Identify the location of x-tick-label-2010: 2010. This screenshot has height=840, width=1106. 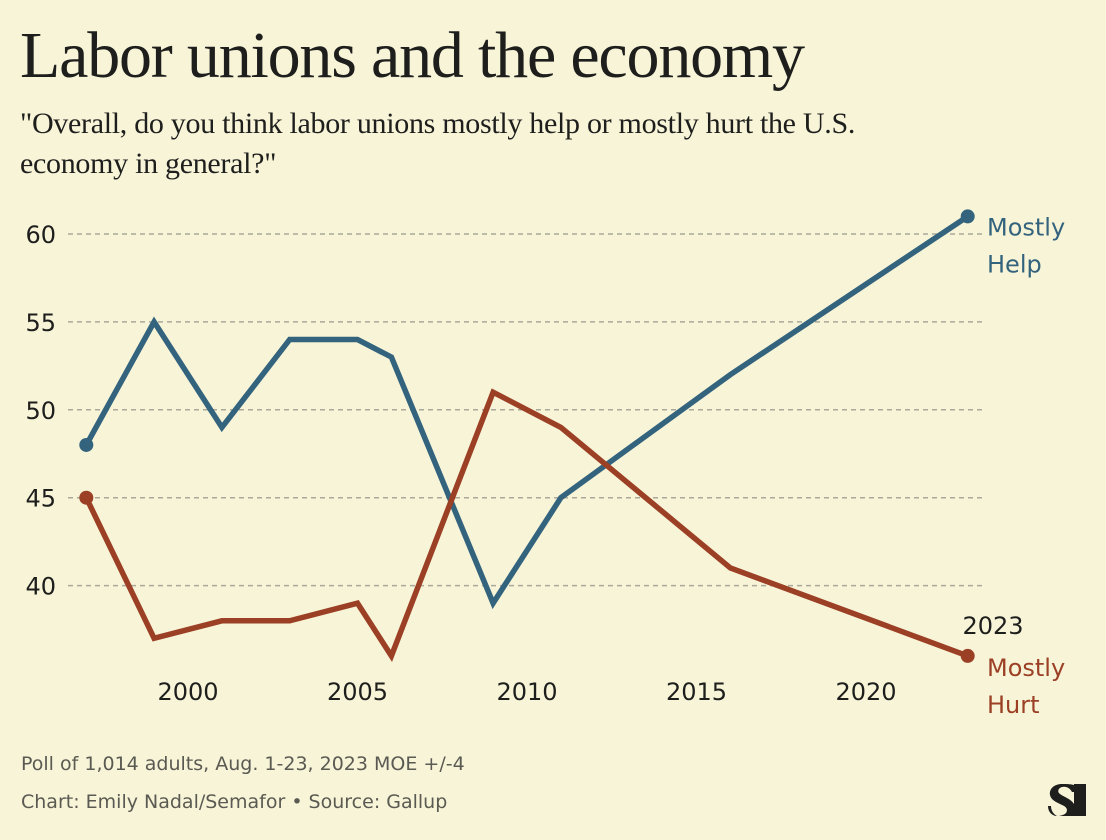
(526, 692).